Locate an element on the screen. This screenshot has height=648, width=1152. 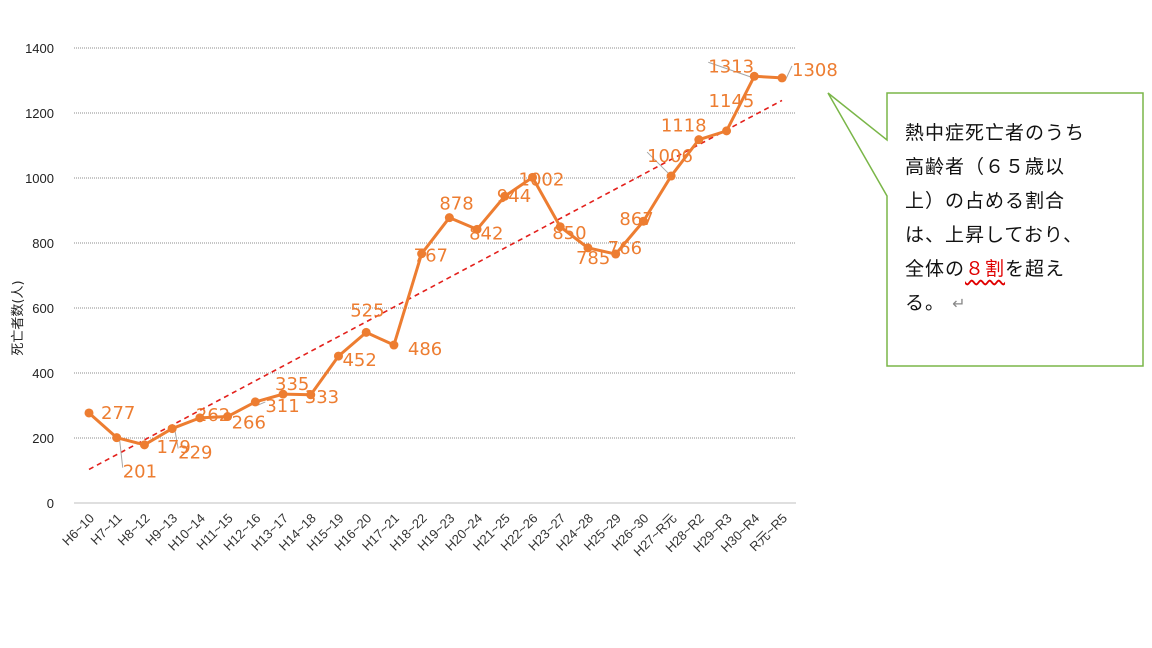
data-label: 1006 is located at coordinates (670, 156).